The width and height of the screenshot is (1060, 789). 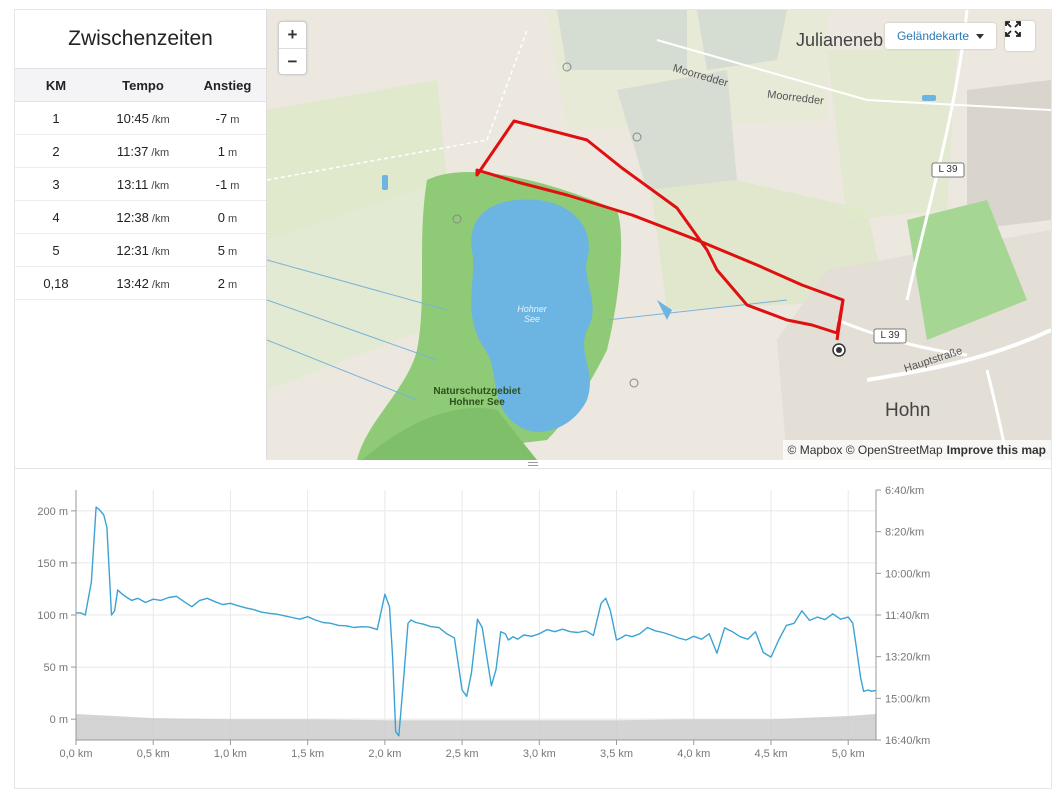 What do you see at coordinates (132, 184) in the screenshot?
I see `split-pace-value: 13:11` at bounding box center [132, 184].